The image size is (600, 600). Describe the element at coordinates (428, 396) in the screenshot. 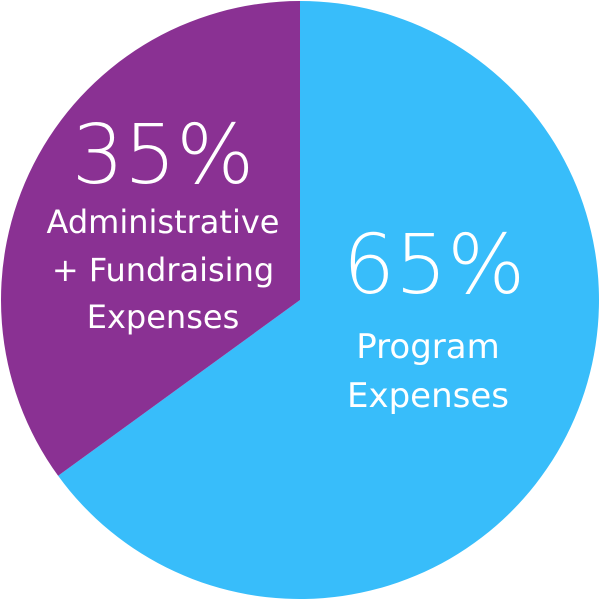

I see `program-label-line-2: Expenses` at that location.